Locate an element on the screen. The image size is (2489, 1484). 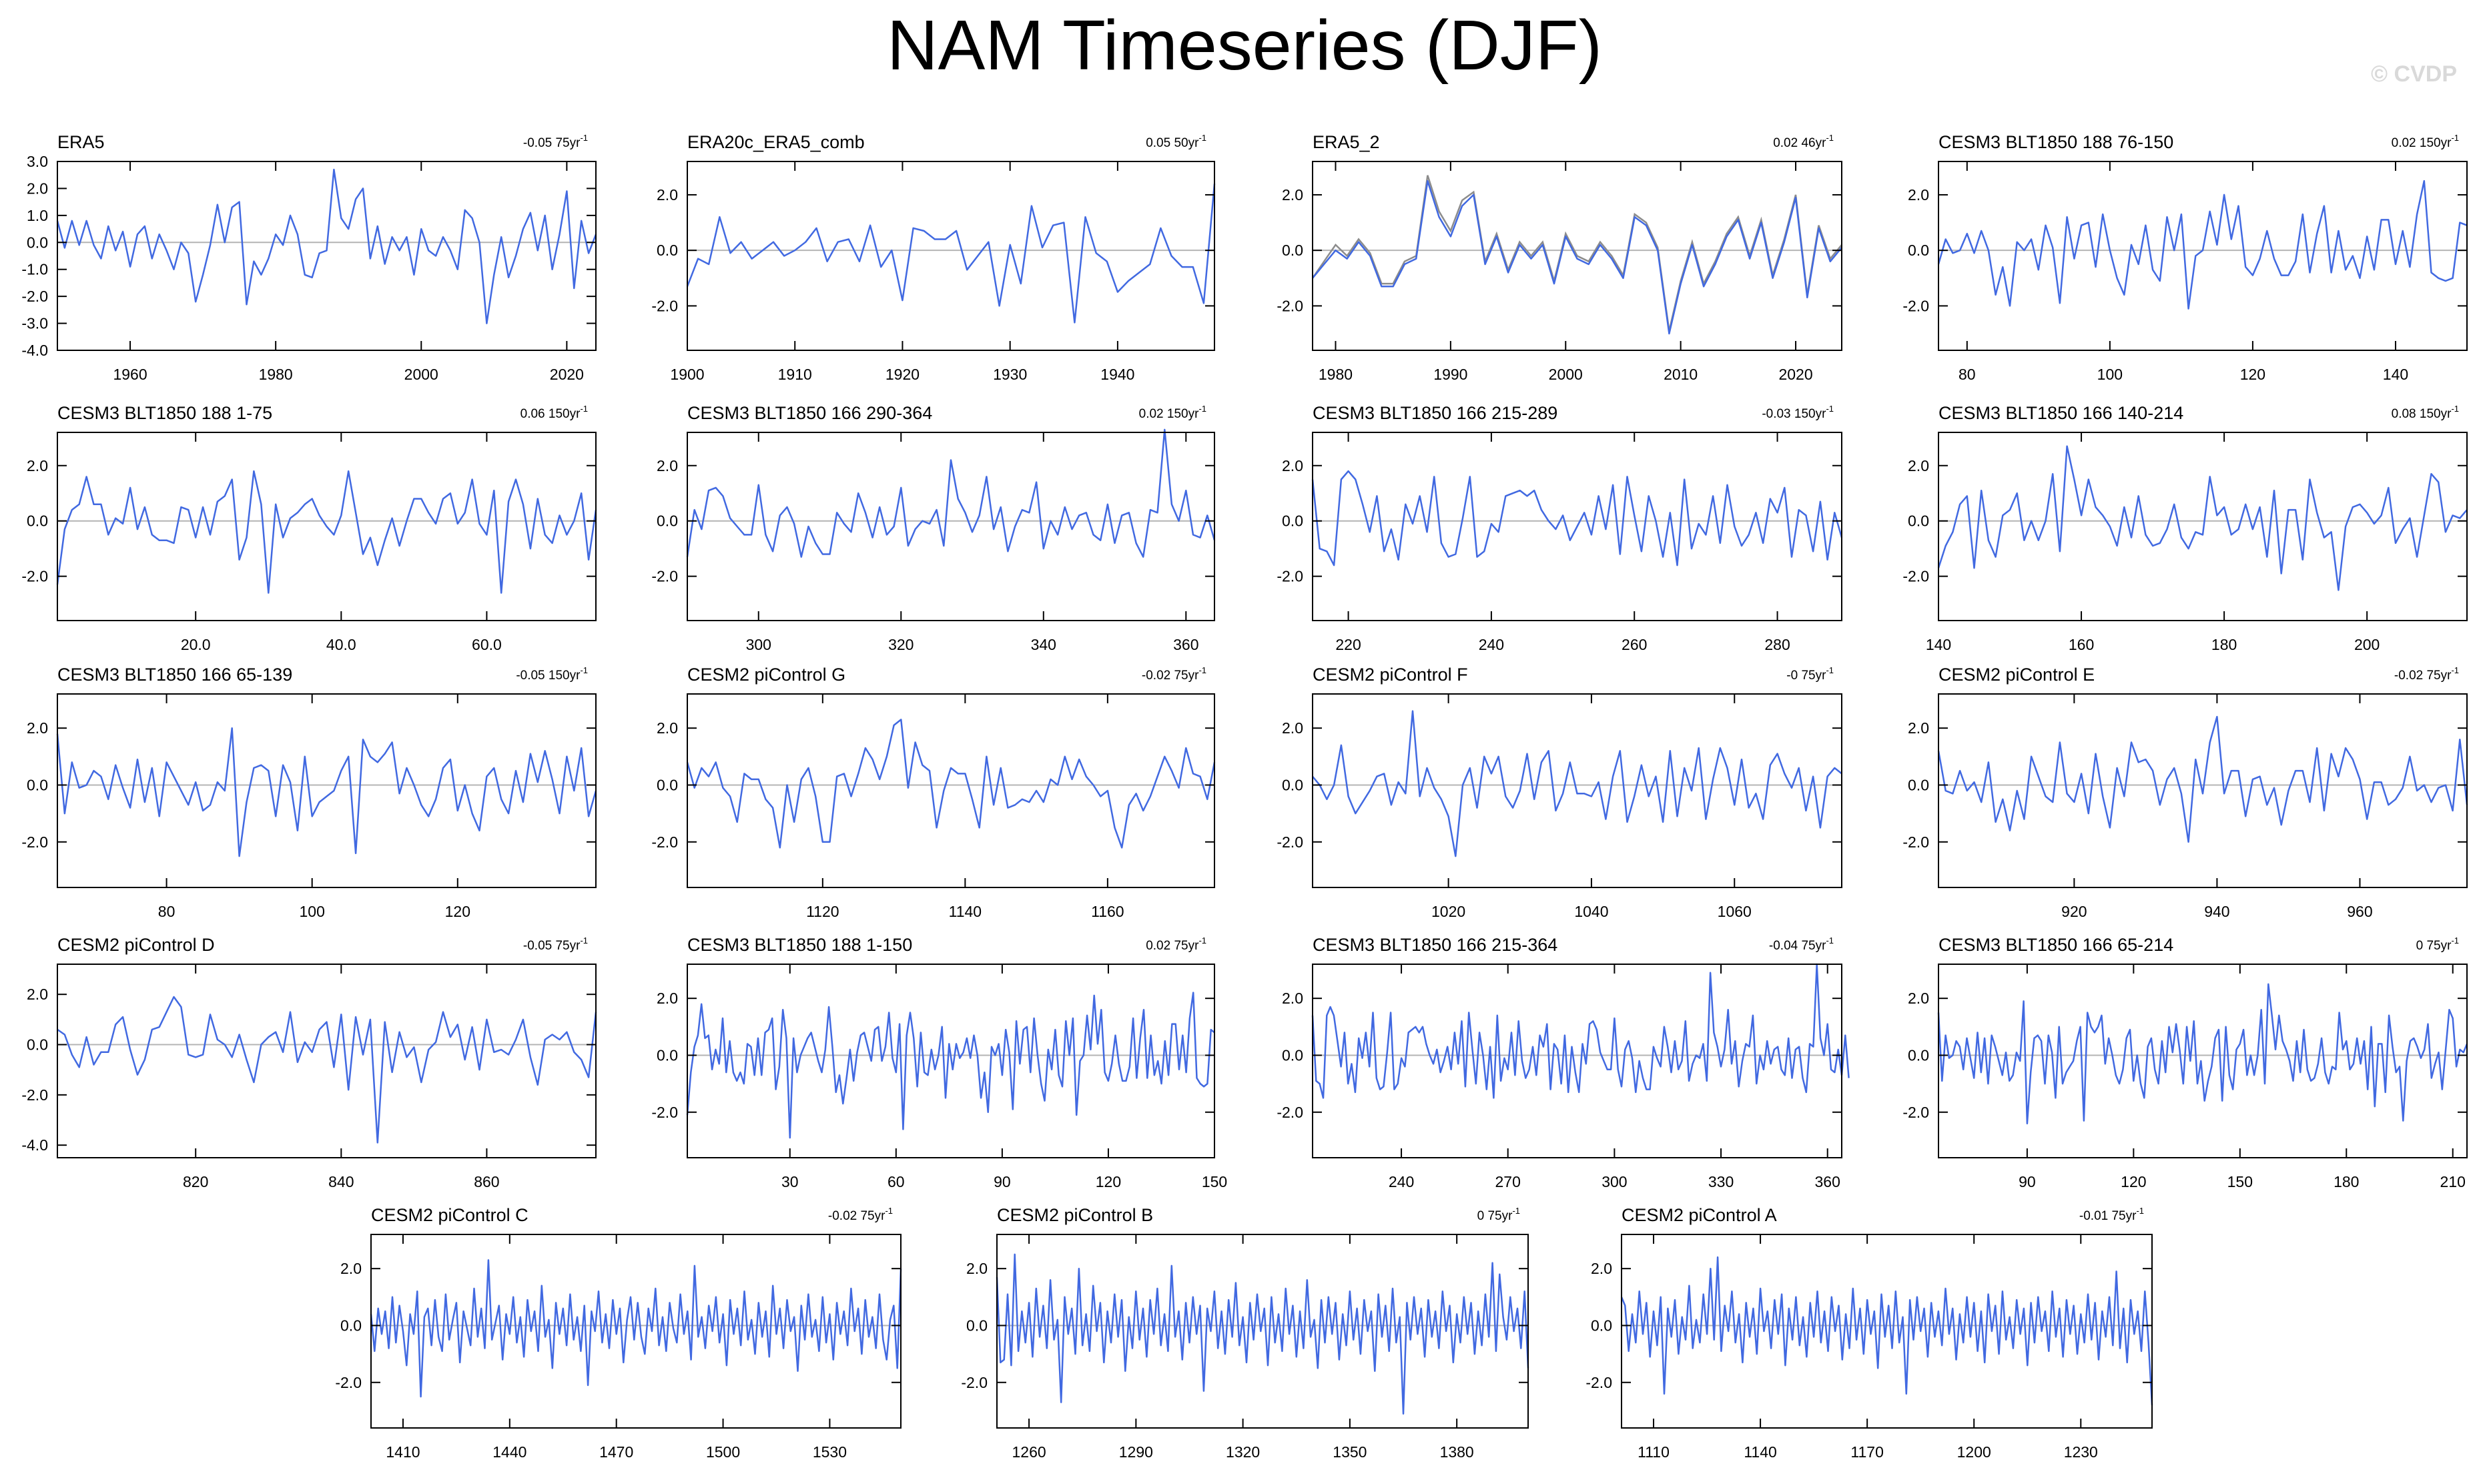
x-tick-label: 1980 is located at coordinates (276, 374).